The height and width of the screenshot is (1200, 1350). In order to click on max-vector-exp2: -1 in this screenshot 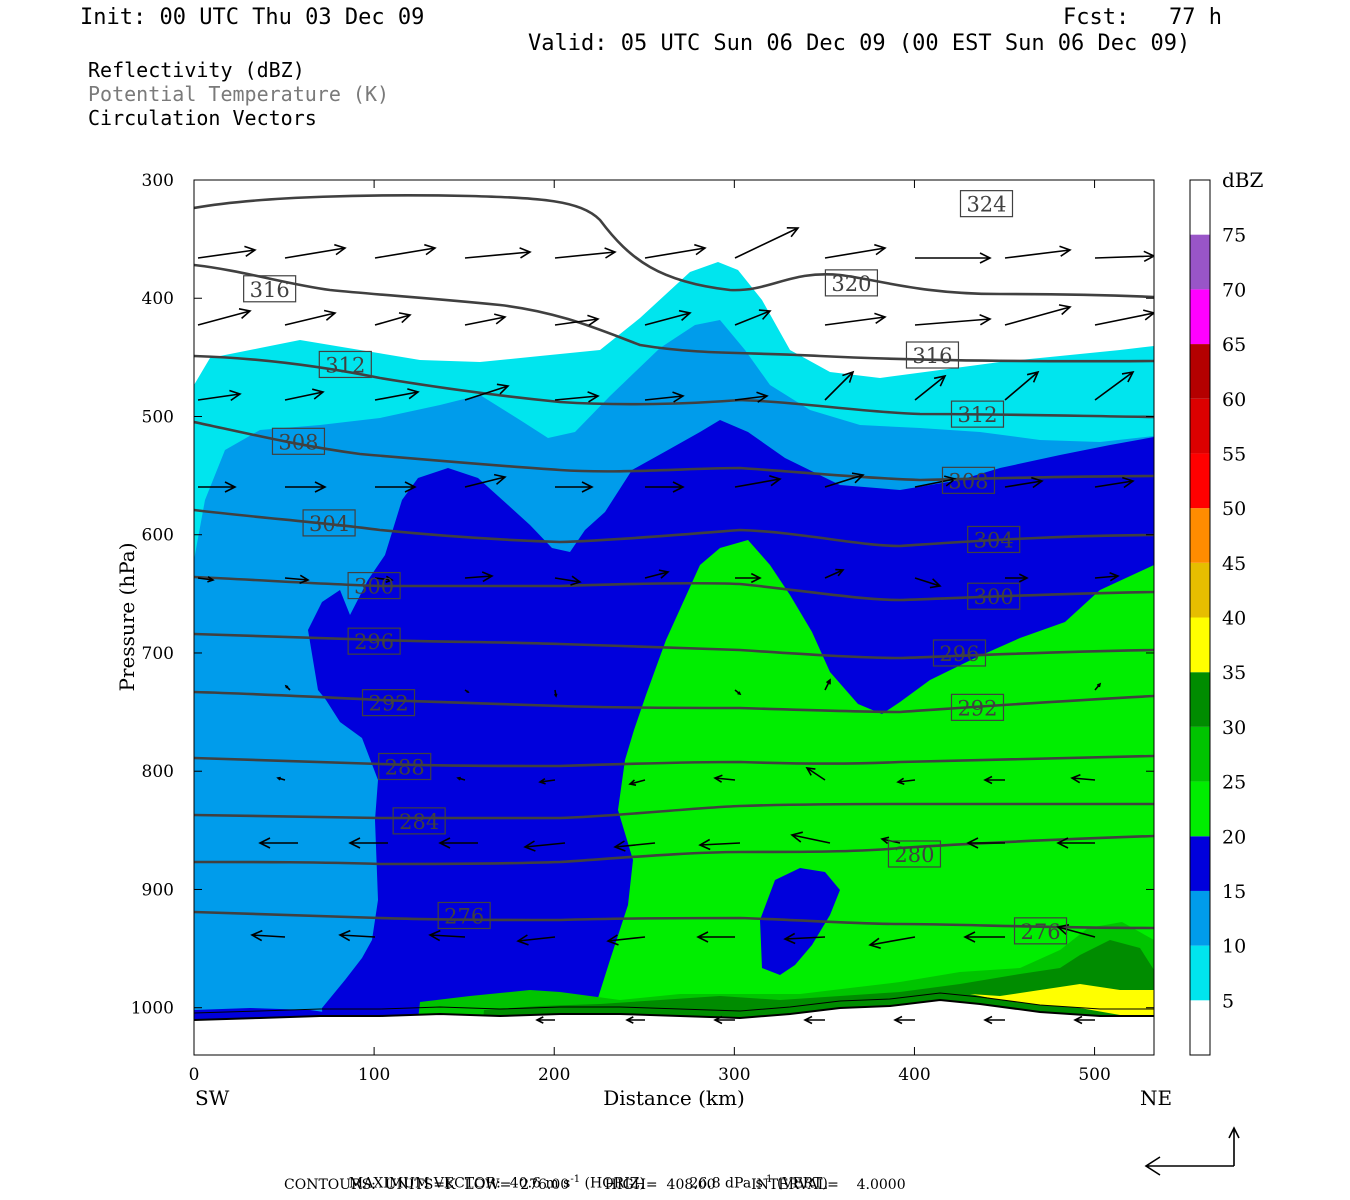, I will do `click(767, 1179)`.